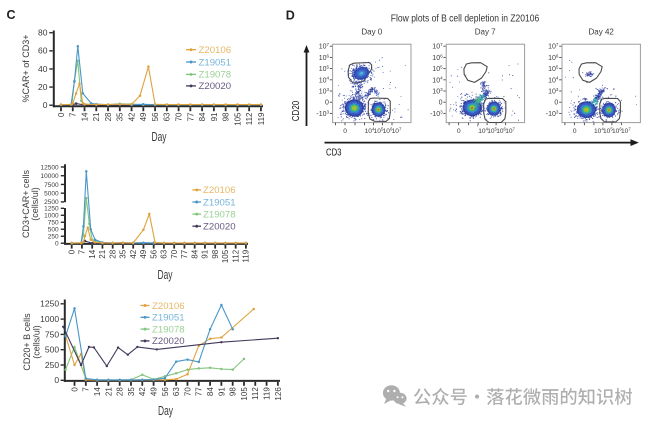 The height and width of the screenshot is (421, 650). Describe the element at coordinates (27, 342) in the screenshot. I see `svg-text: CD20+ B cells` at that location.